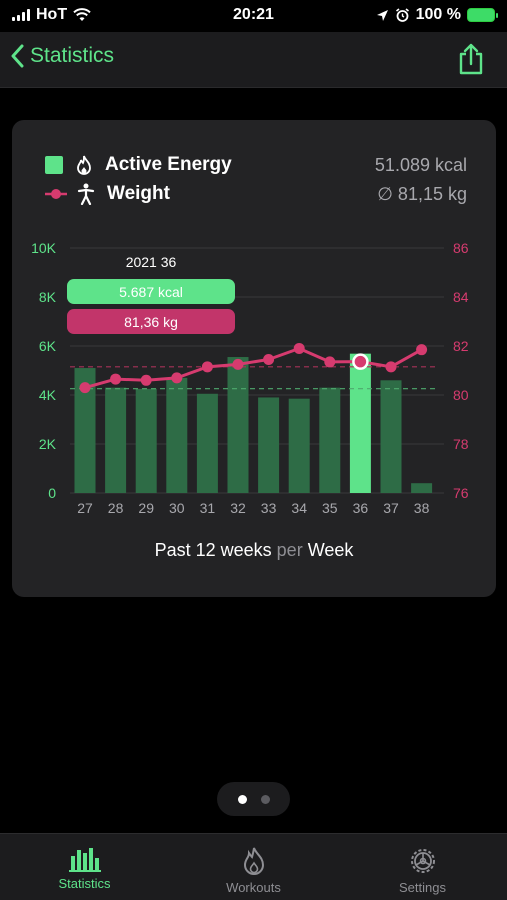 Image resolution: width=507 pixels, height=900 pixels. What do you see at coordinates (84, 860) in the screenshot?
I see `bar-chart-icon` at bounding box center [84, 860].